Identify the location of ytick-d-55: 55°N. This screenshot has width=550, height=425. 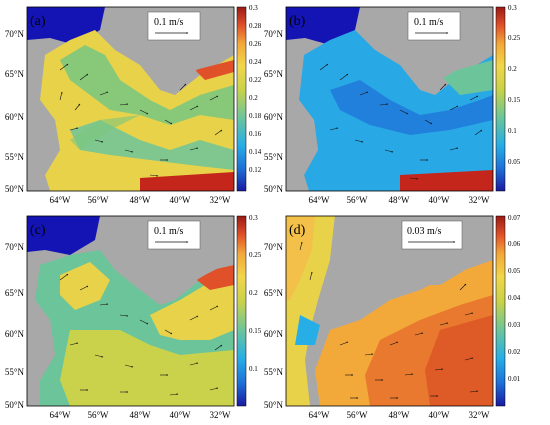
(274, 372).